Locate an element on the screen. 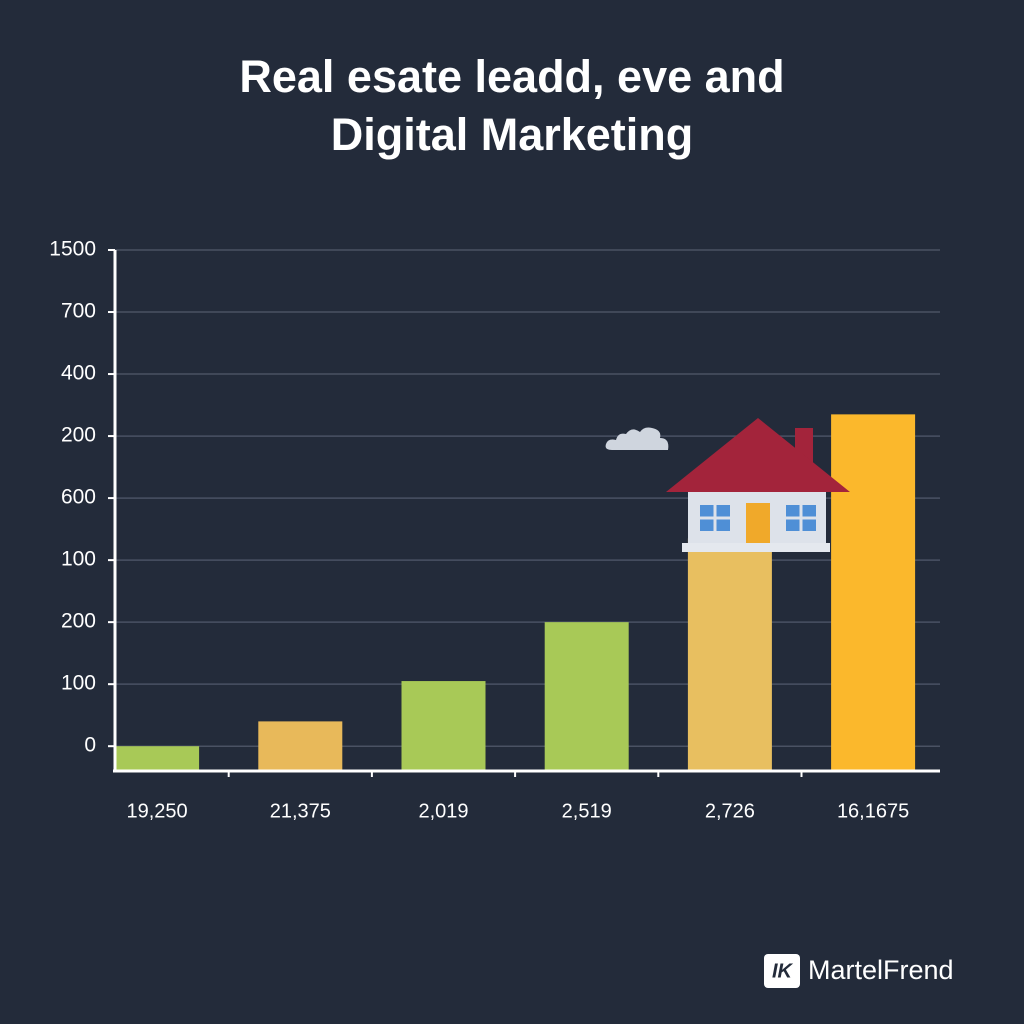 This screenshot has height=1024, width=1024. logo-icon-text: IK is located at coordinates (783, 971).